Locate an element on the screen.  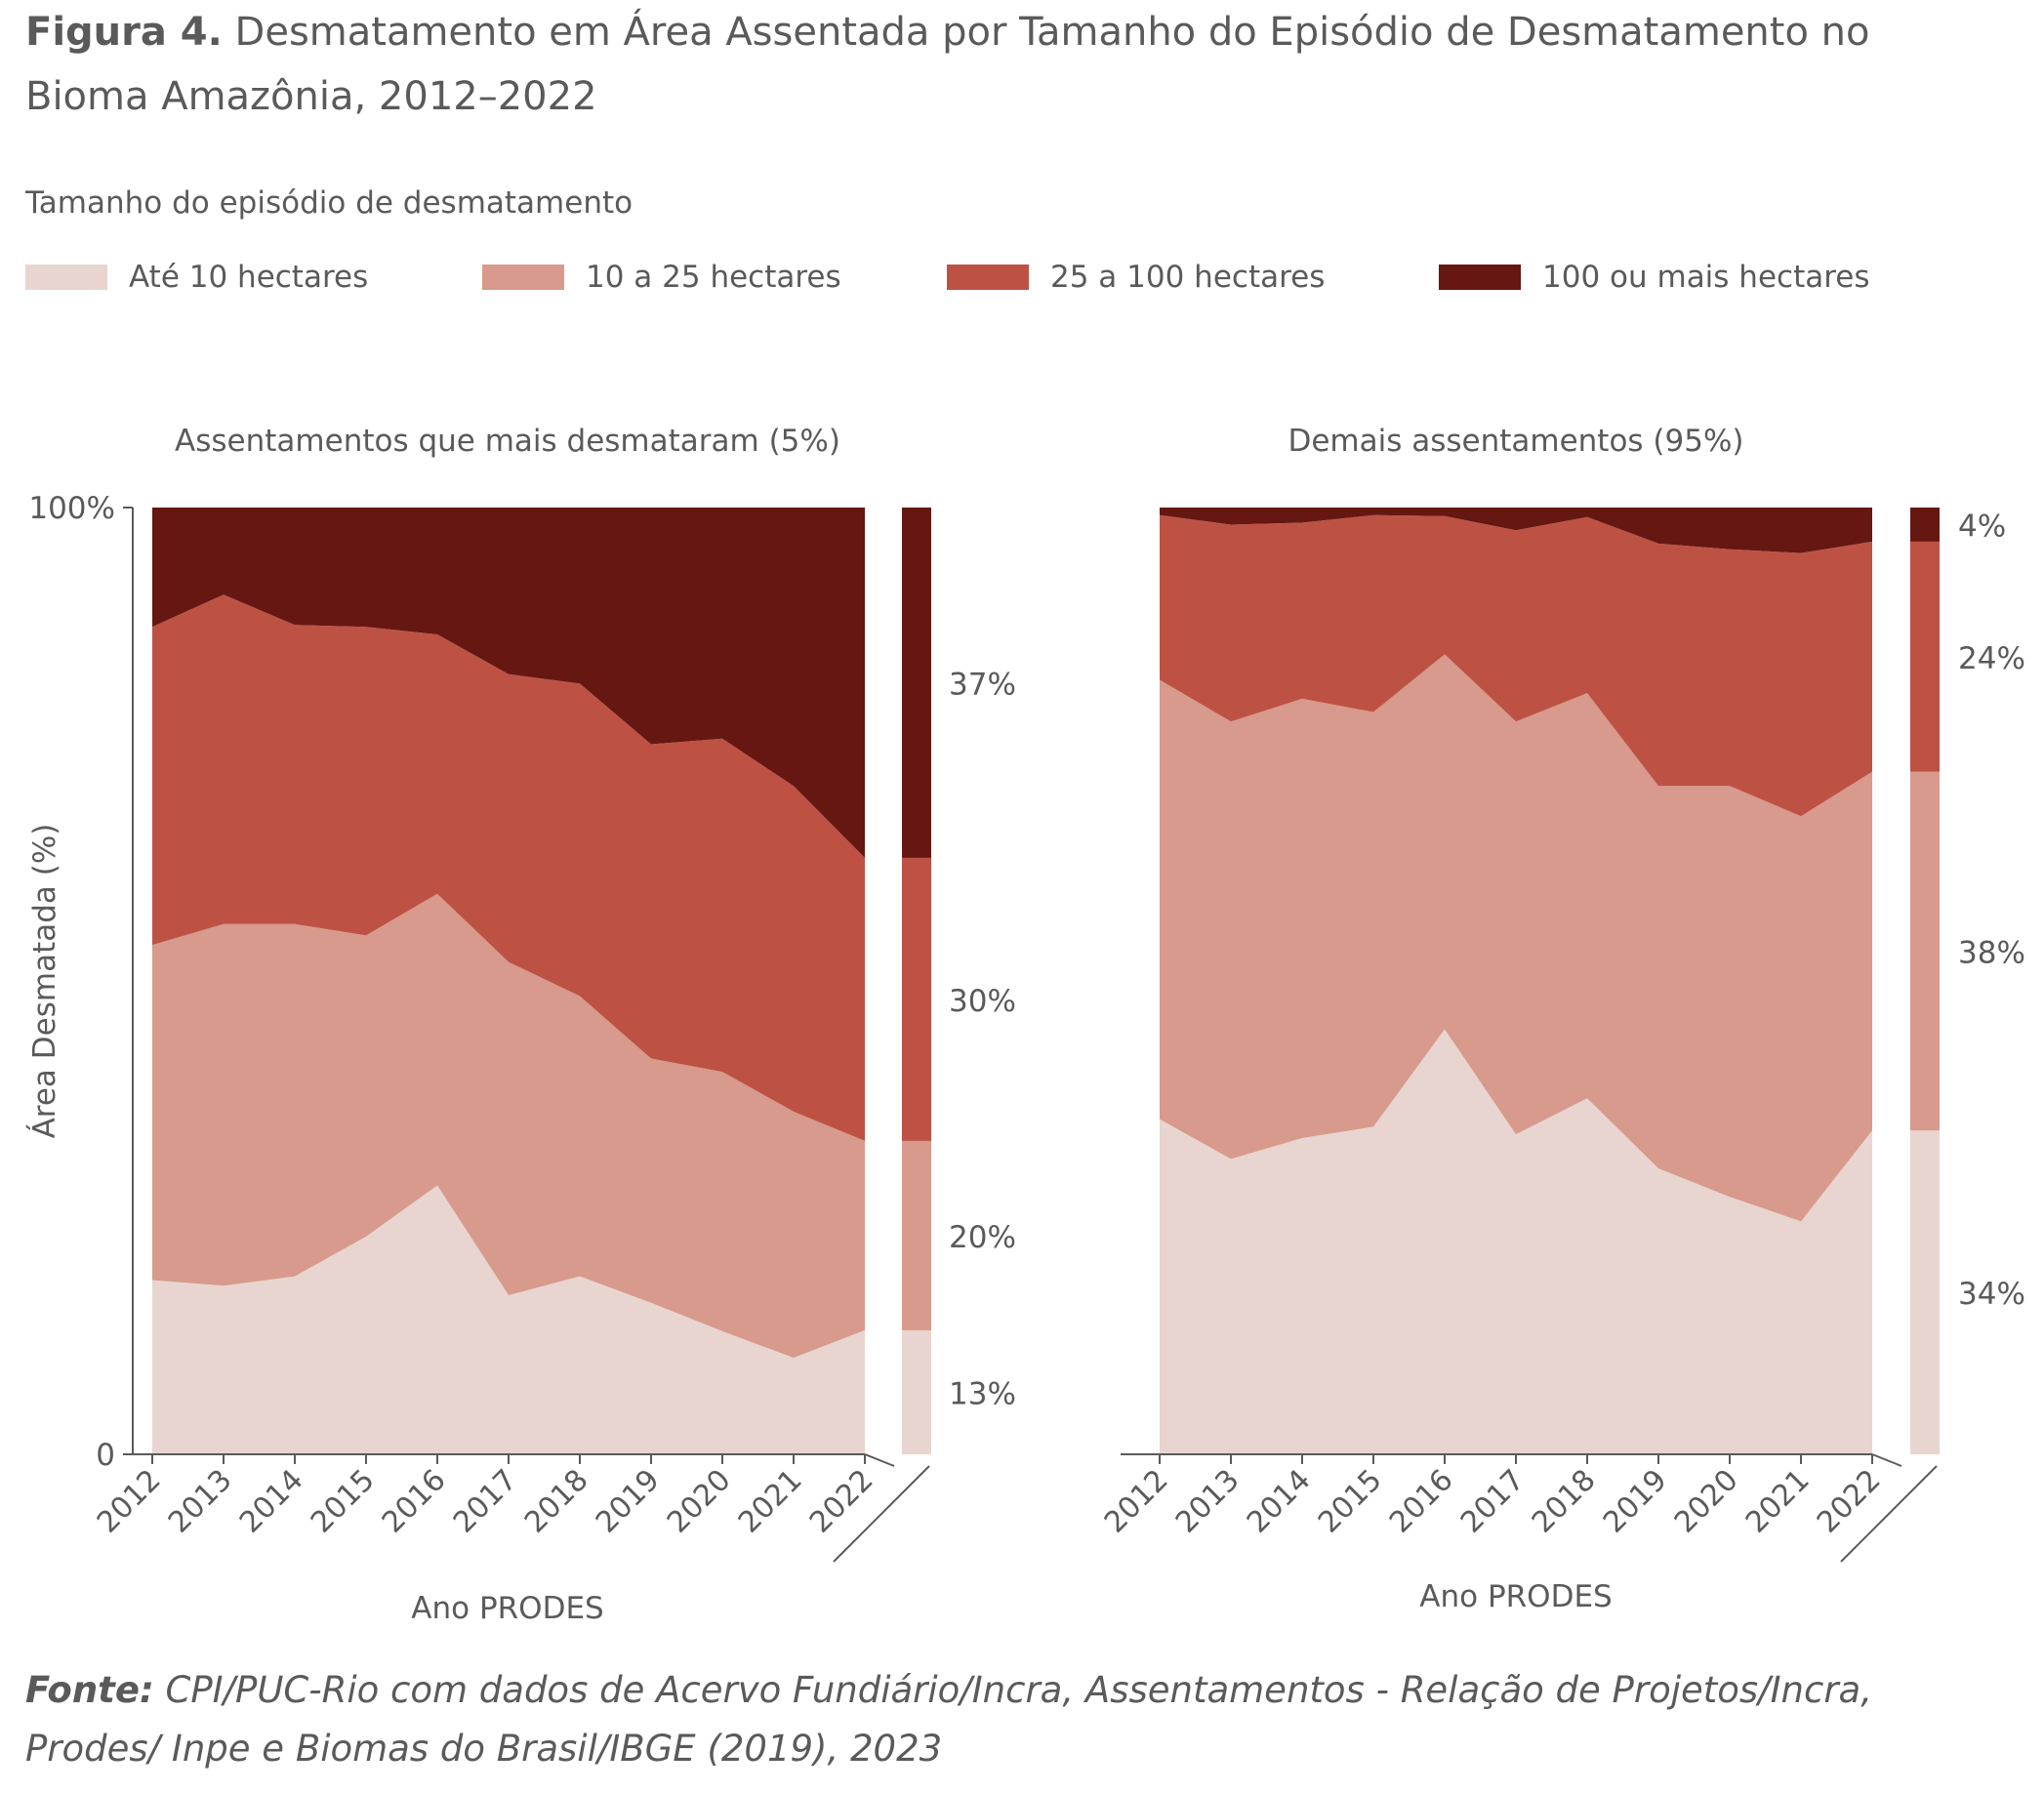
summary-label: 4% is located at coordinates (1982, 527).